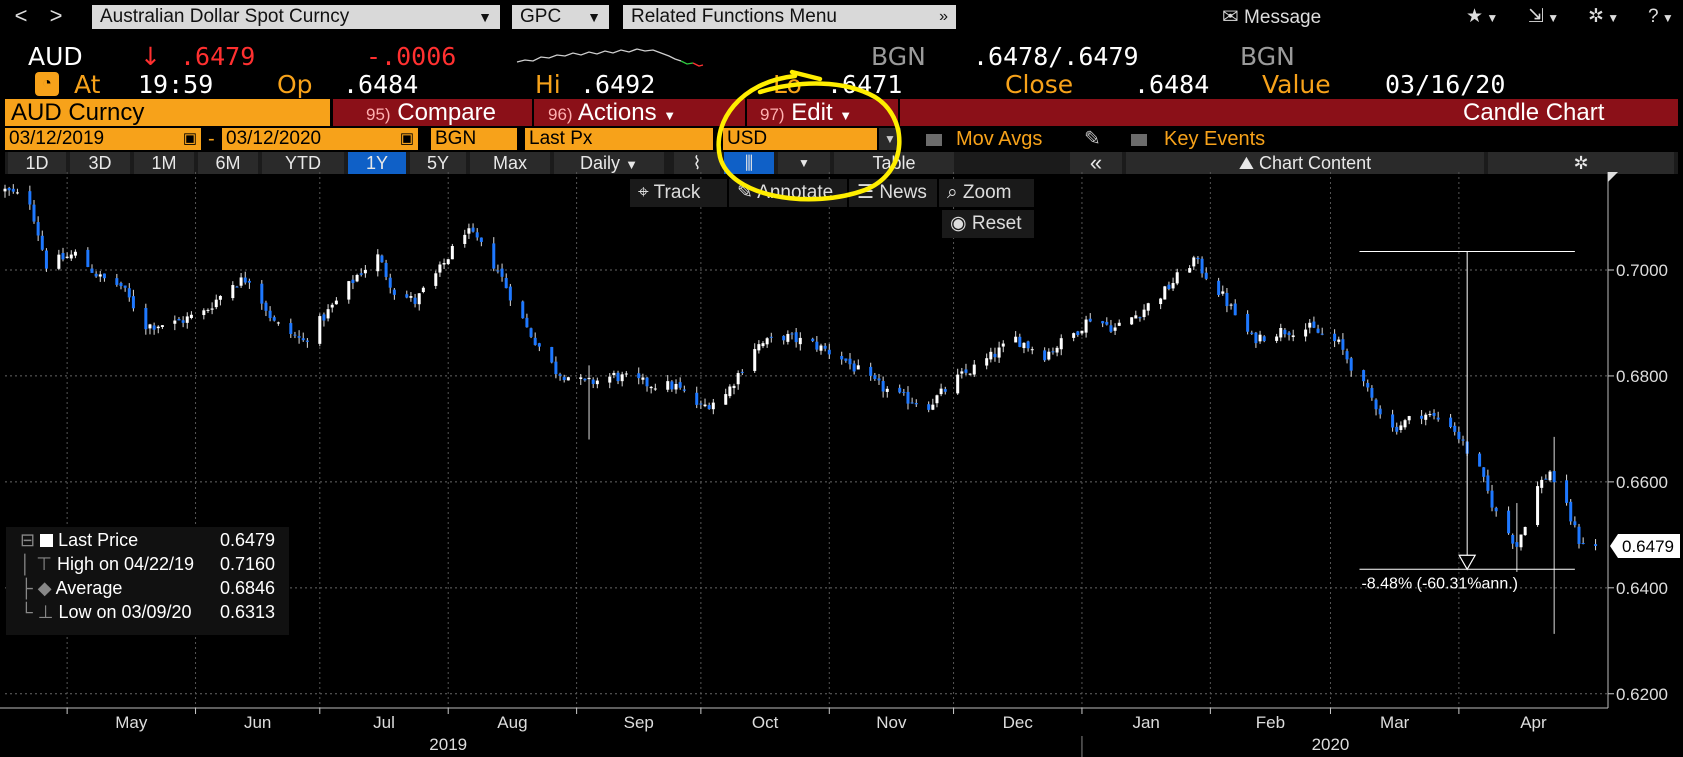 Image resolution: width=1683 pixels, height=757 pixels. What do you see at coordinates (36, 588) in the screenshot?
I see `average-marker-icon: ├ ◆` at bounding box center [36, 588].